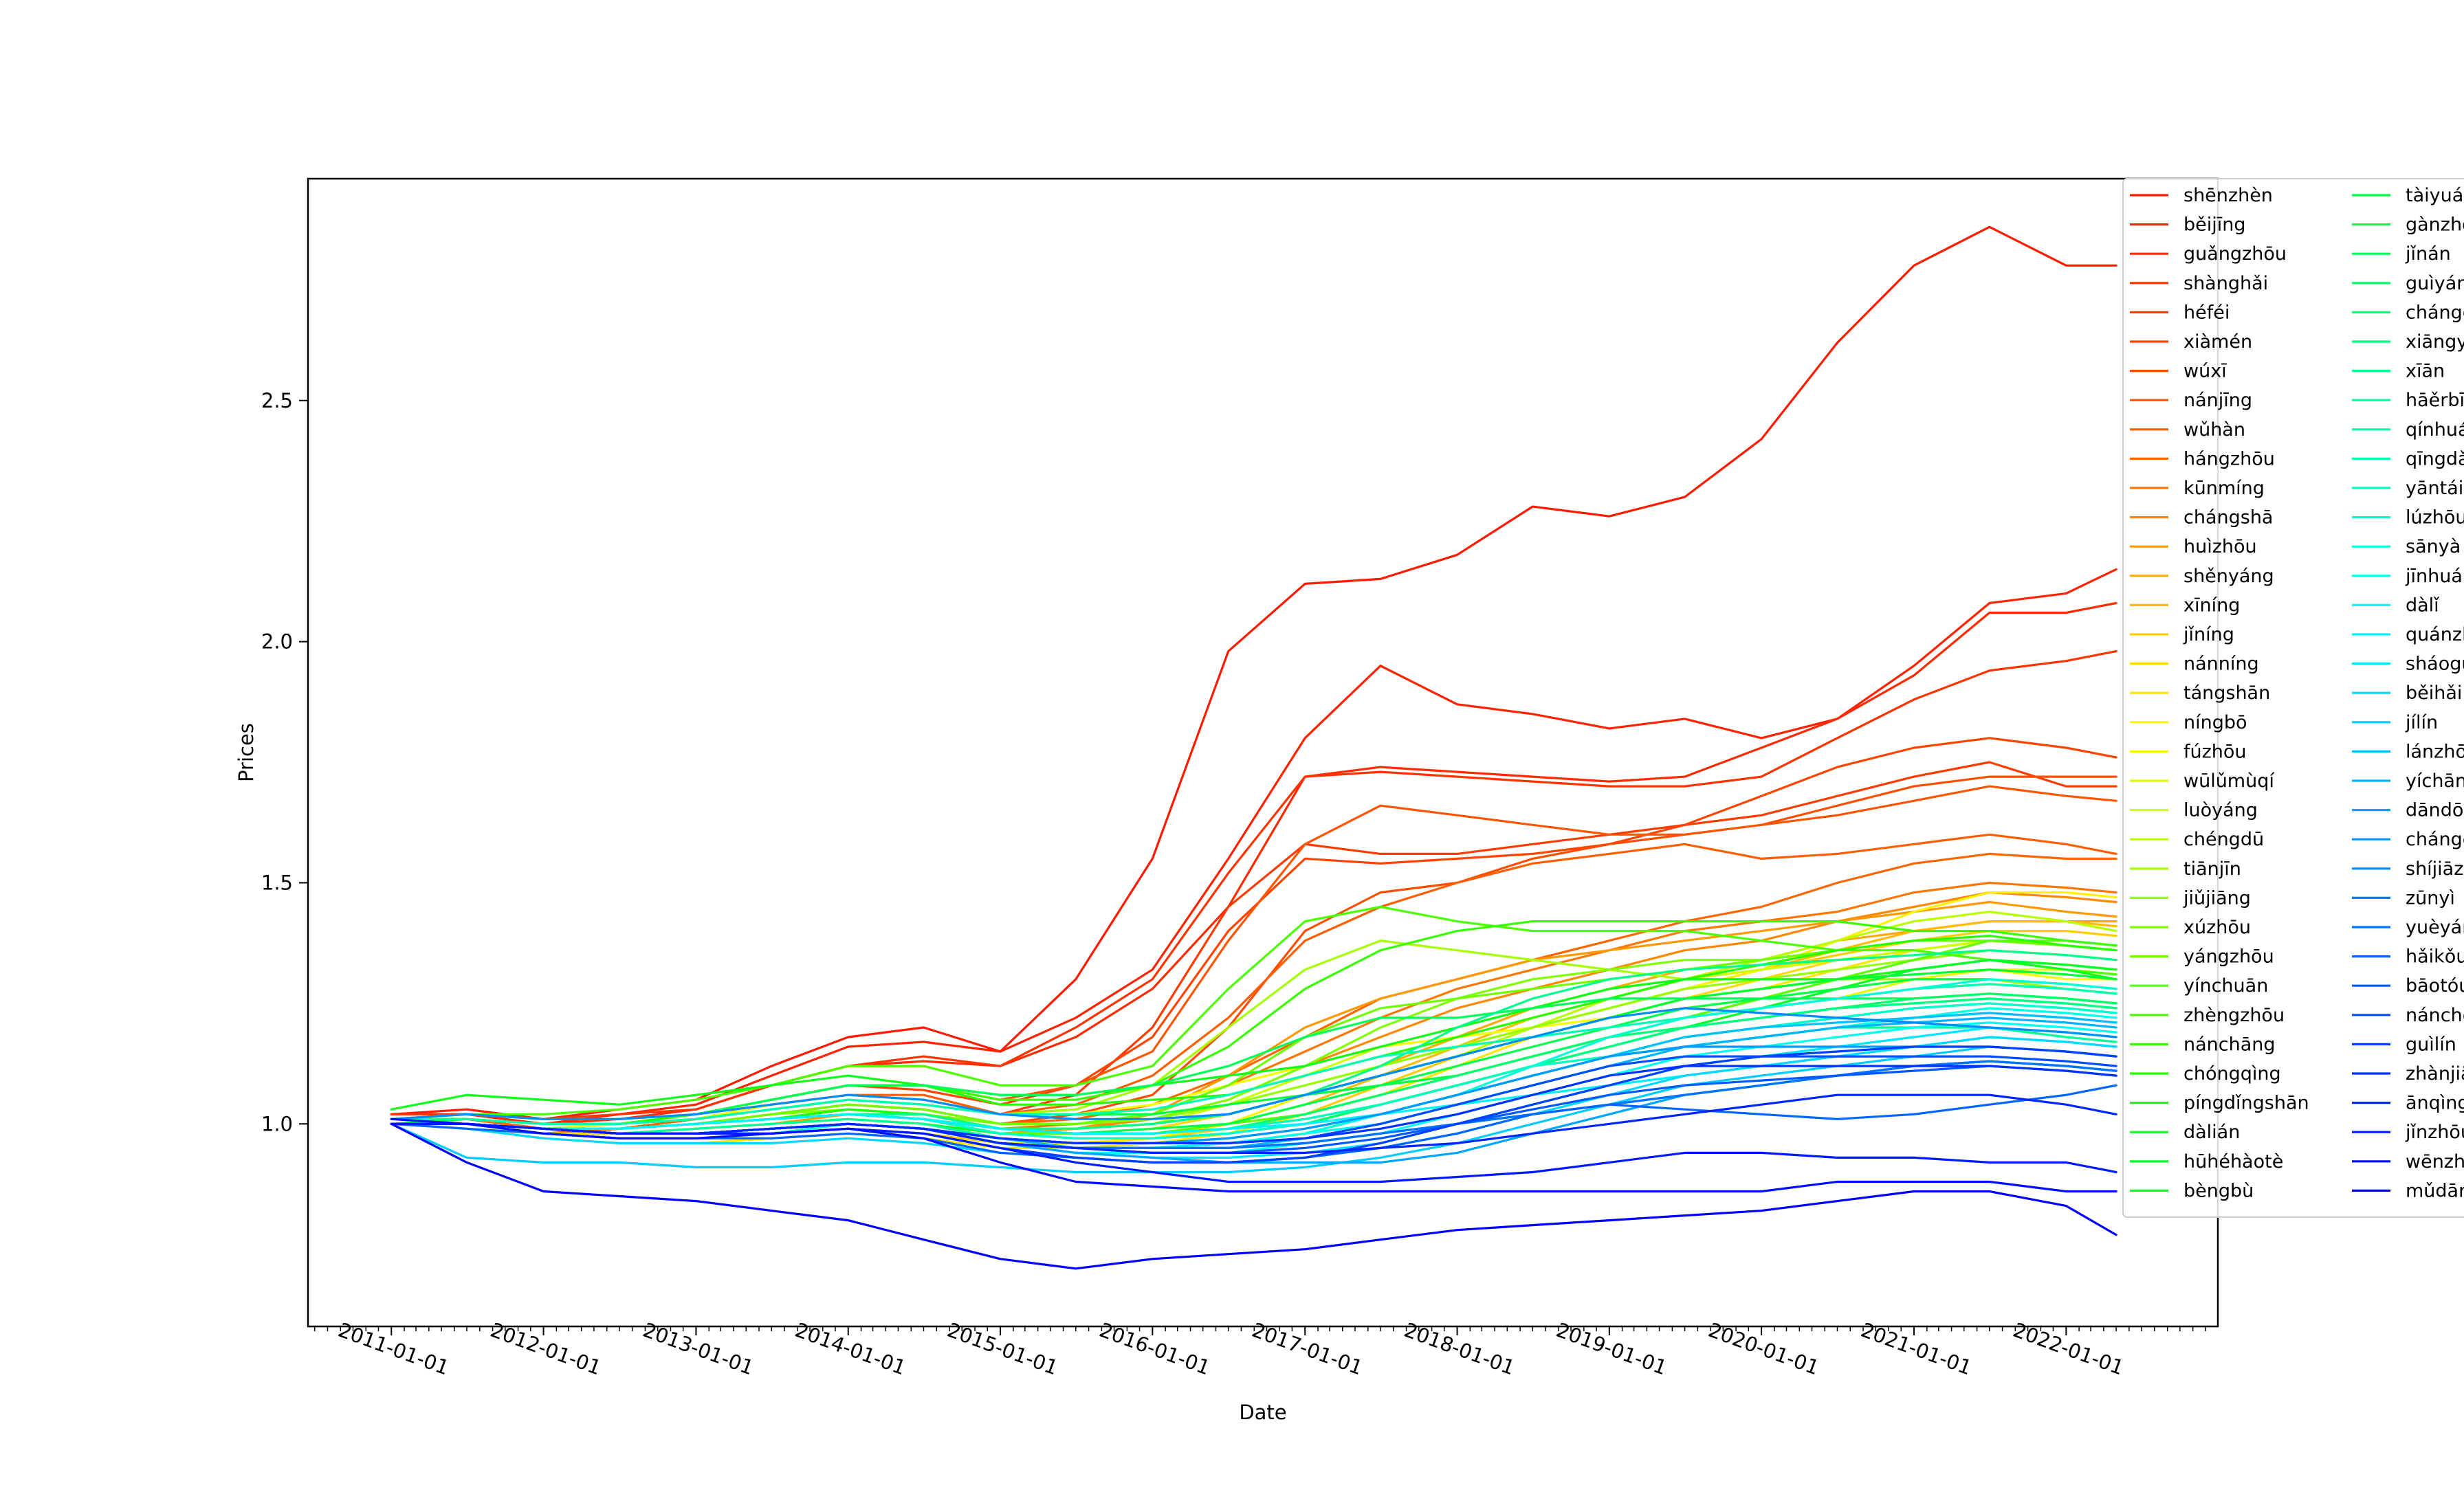 The width and height of the screenshot is (2464, 1490). I want to click on legend-label: fúzhōu, so click(2215, 751).